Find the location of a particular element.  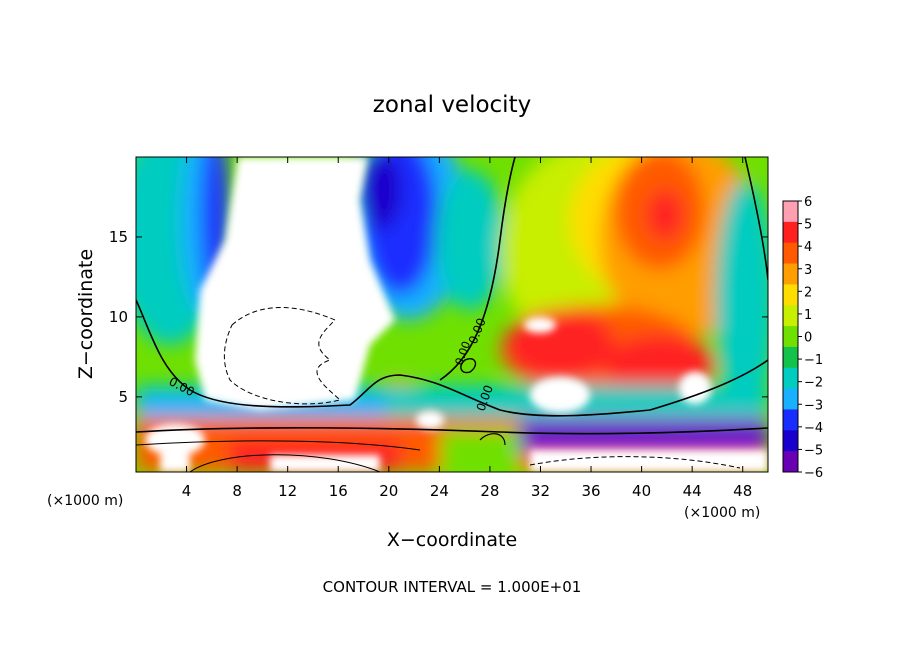

colorbar-tick-label: −6 is located at coordinates (813, 473).